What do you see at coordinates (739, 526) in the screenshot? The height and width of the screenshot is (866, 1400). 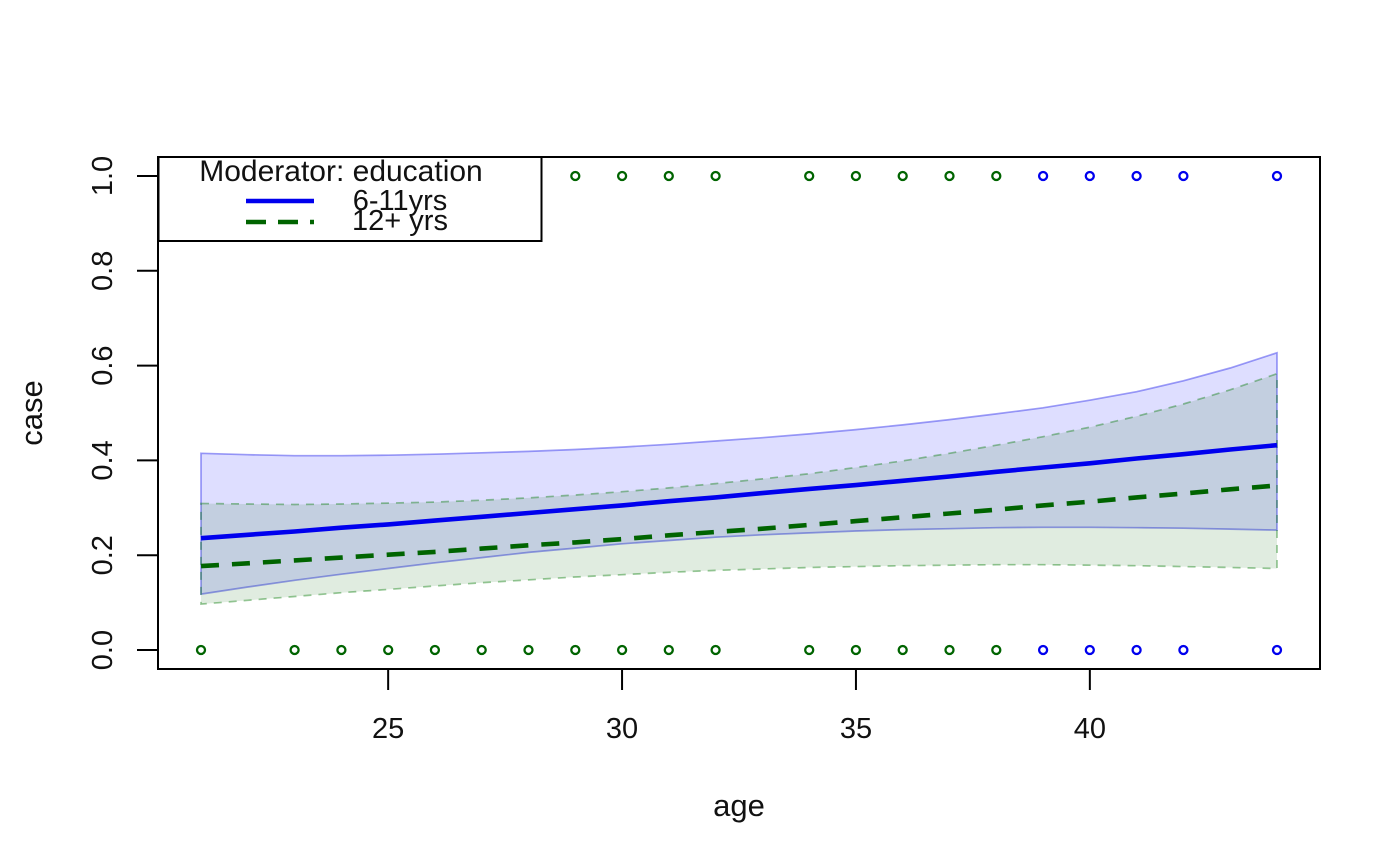 I see `fit-line-12+ yrs` at bounding box center [739, 526].